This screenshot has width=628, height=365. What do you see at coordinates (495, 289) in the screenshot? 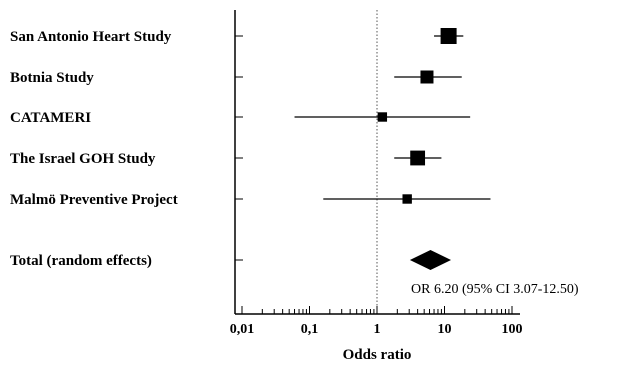
I see `summary-estimate-text: OR 6.20 (95% CI 3.07-12.50)` at bounding box center [495, 289].